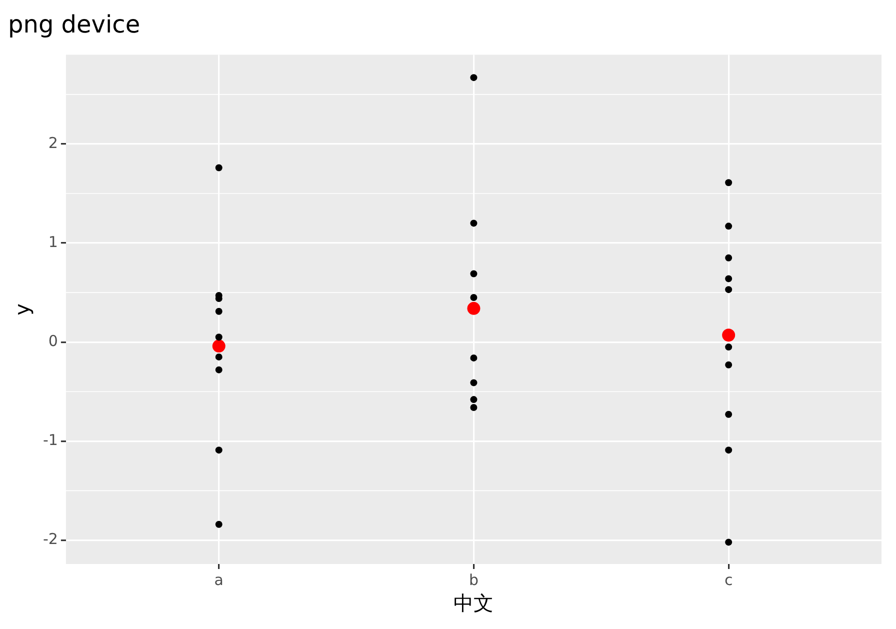 This screenshot has height=629, width=896. What do you see at coordinates (473, 579) in the screenshot?
I see `x-tick-label: b` at bounding box center [473, 579].